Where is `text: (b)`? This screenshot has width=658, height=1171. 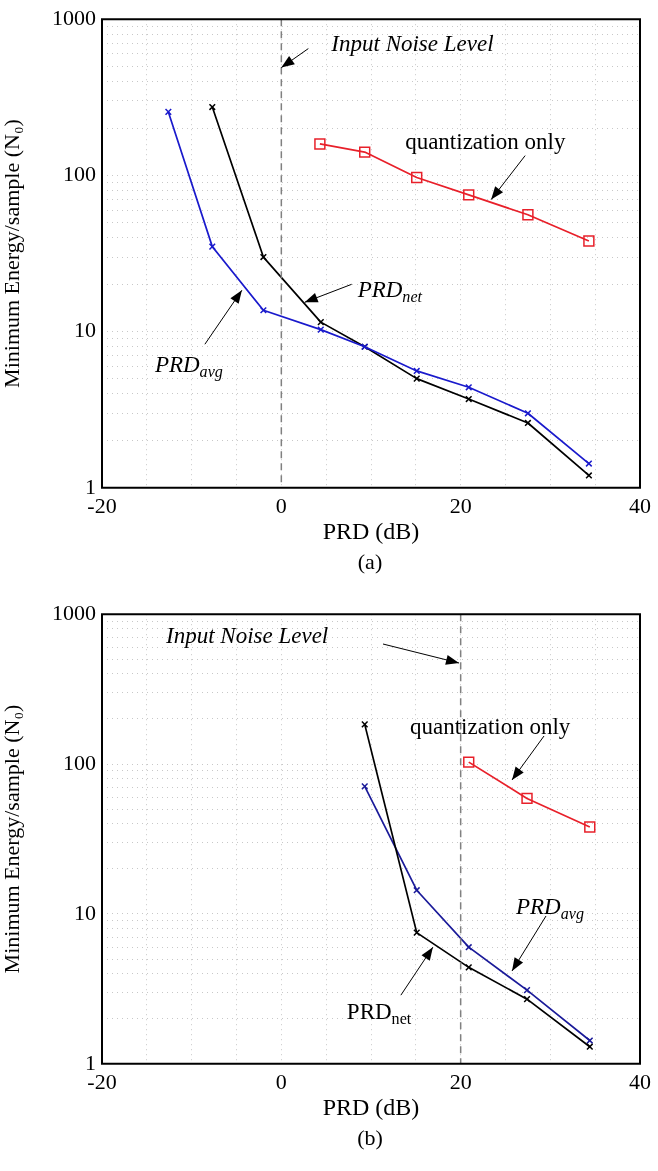 text: (b) is located at coordinates (370, 1137).